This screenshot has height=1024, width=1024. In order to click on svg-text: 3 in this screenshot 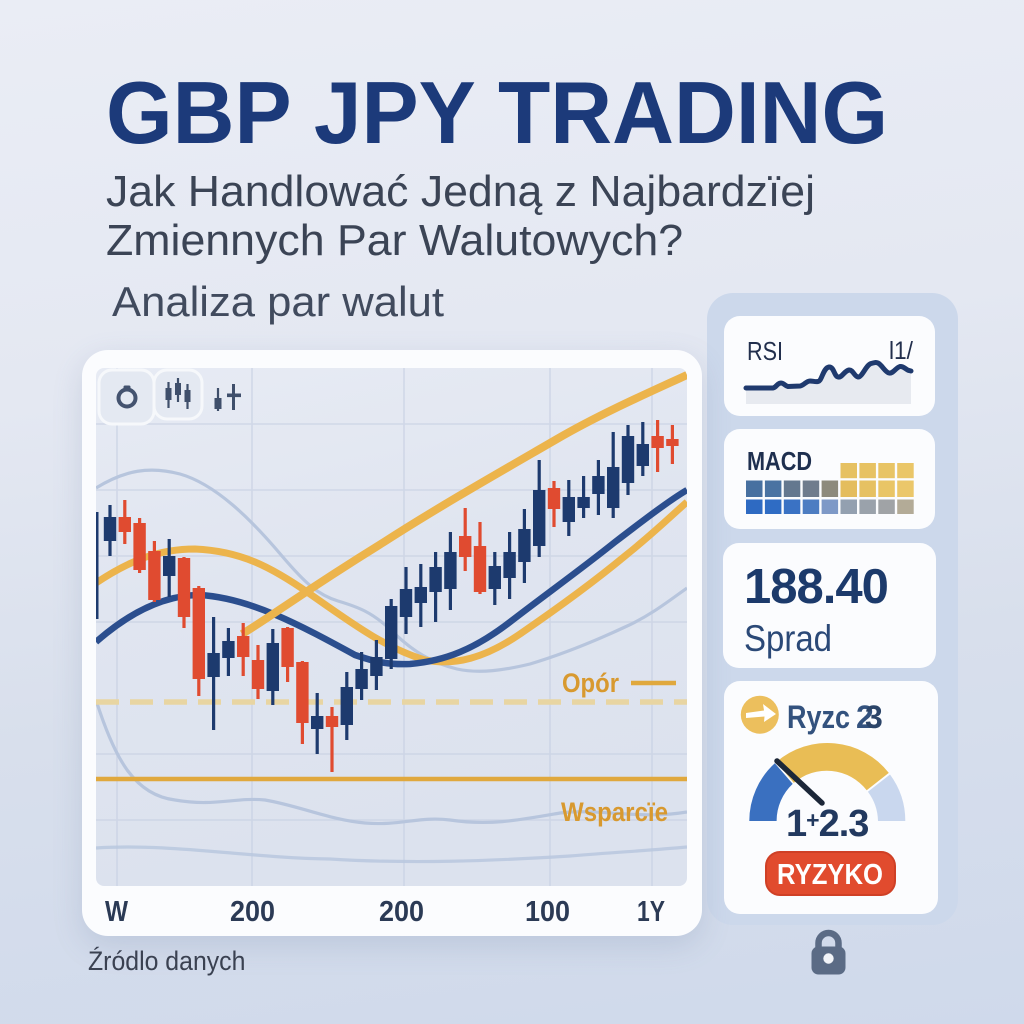, I will do `click(874, 717)`.